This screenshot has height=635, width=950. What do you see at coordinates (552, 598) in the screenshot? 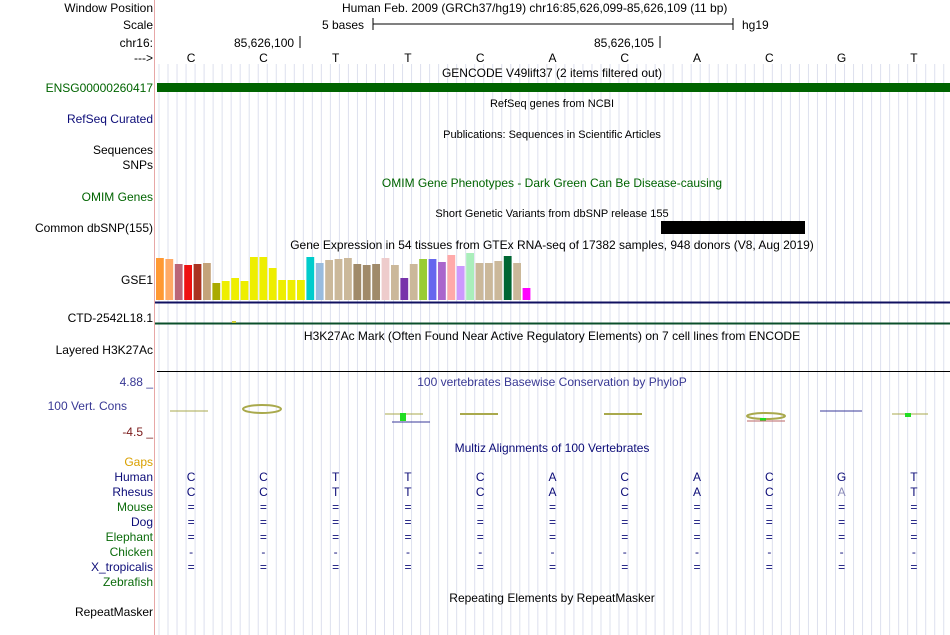
I see `repeatmasker-track-title: Repeating Elements by RepeatMasker` at bounding box center [552, 598].